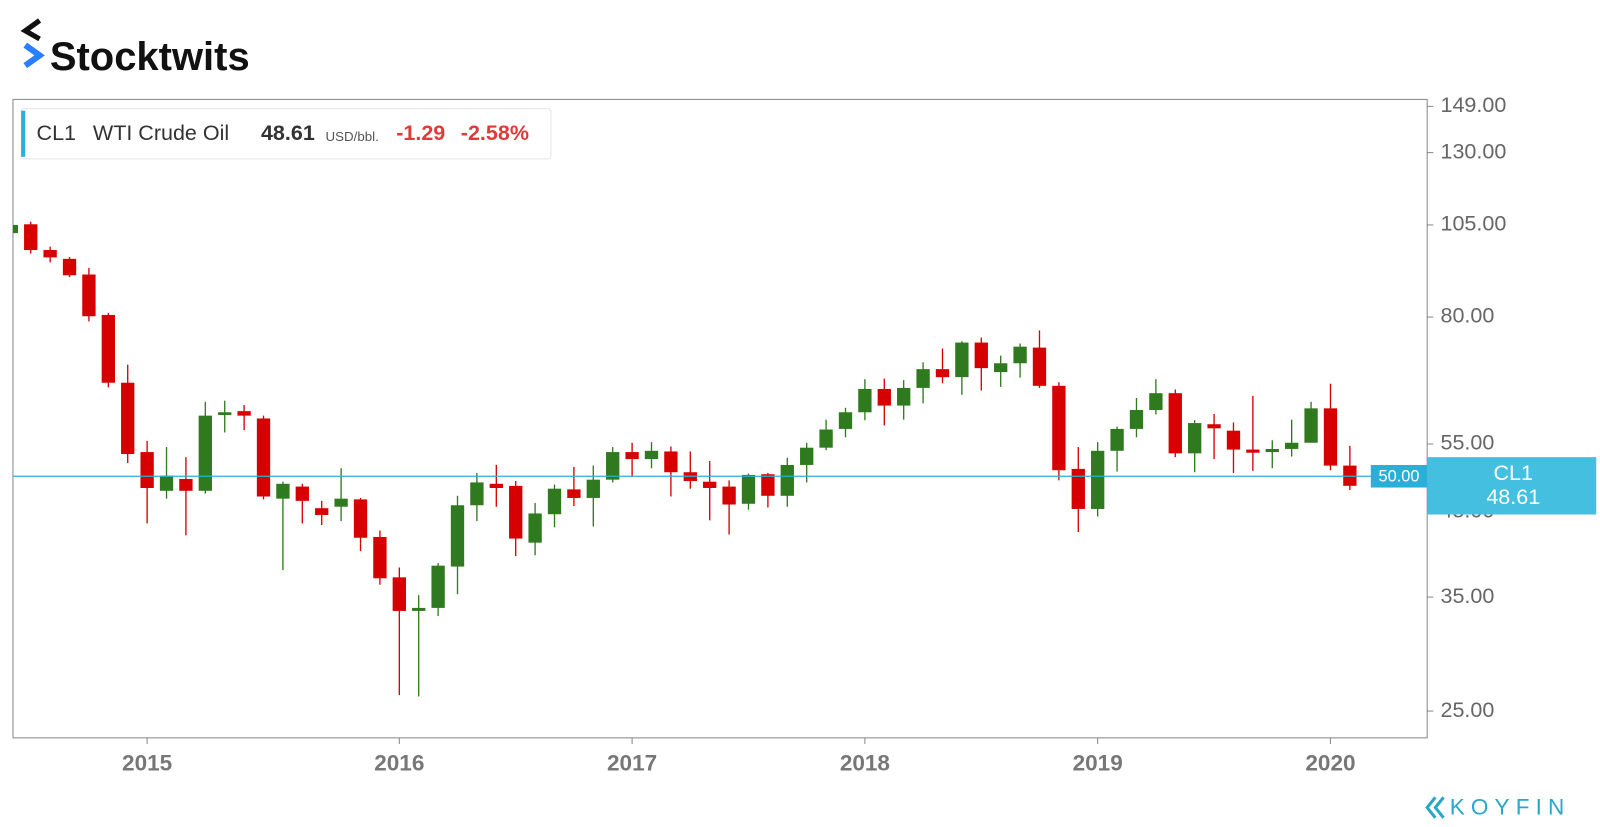 This screenshot has width=1600, height=827. Describe the element at coordinates (865, 762) in the screenshot. I see `x-tick-label: 2018` at that location.